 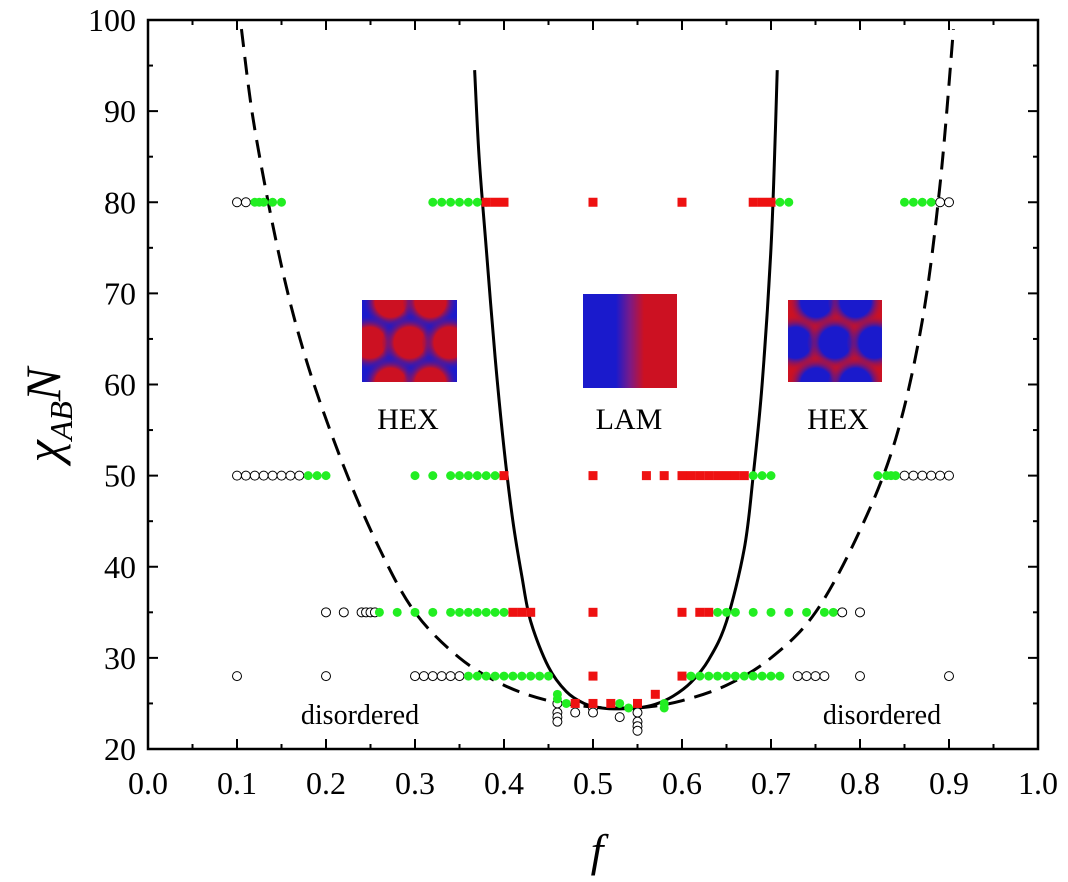 I want to click on x-tick-labels: 0.0 0.1 0.2 0.3 0.4 0.5 0.6 0.7 0.8 0.9 1.0, so click(x=593, y=783).